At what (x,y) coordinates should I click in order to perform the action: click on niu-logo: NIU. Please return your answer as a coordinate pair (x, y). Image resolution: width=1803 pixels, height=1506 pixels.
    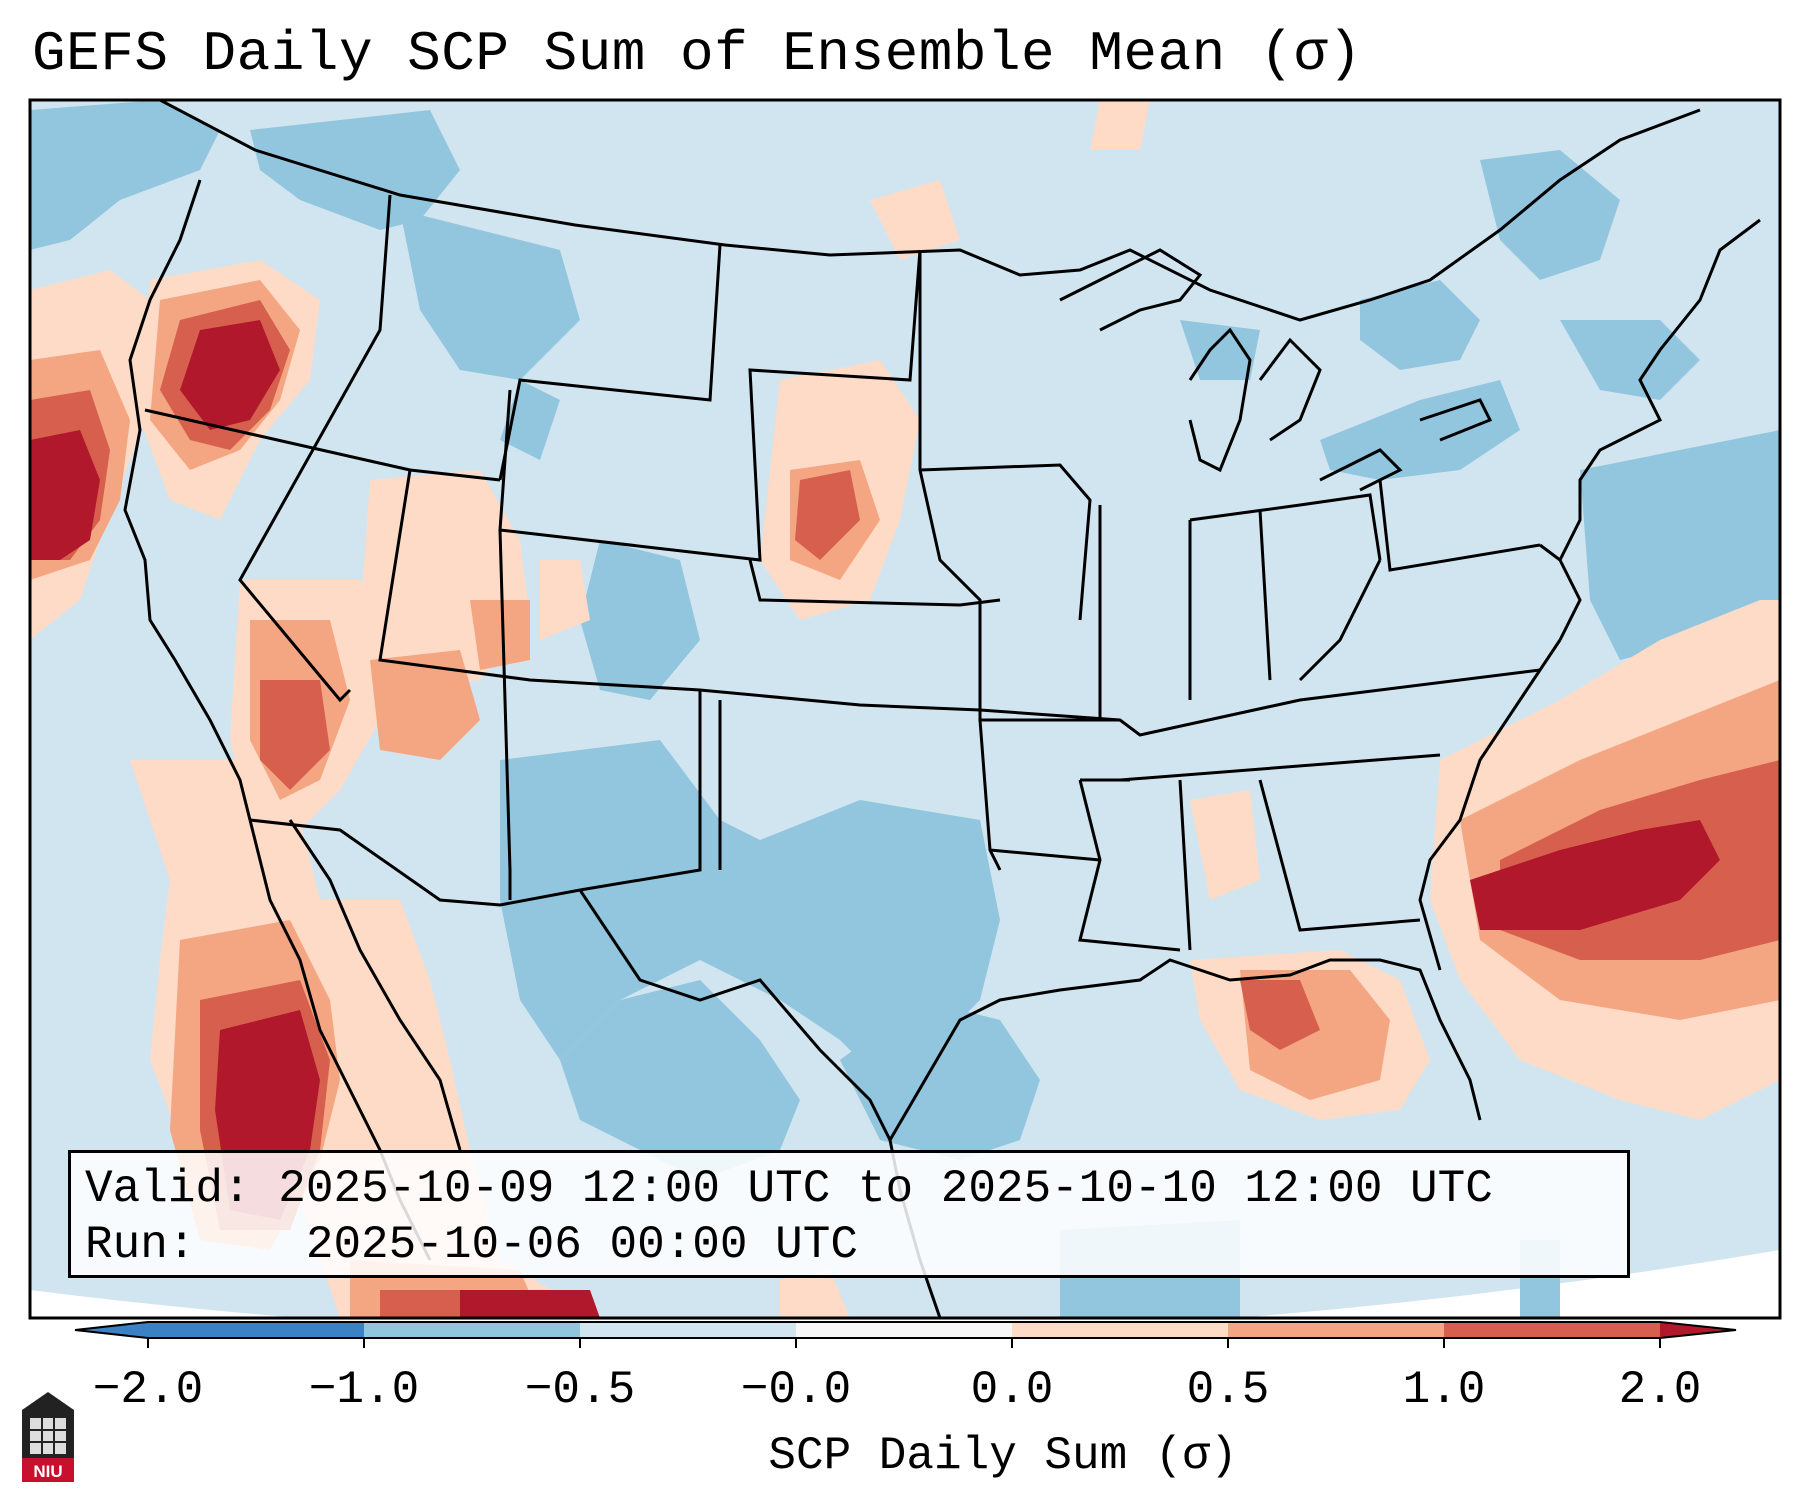
    Looking at the image, I should click on (48, 1437).